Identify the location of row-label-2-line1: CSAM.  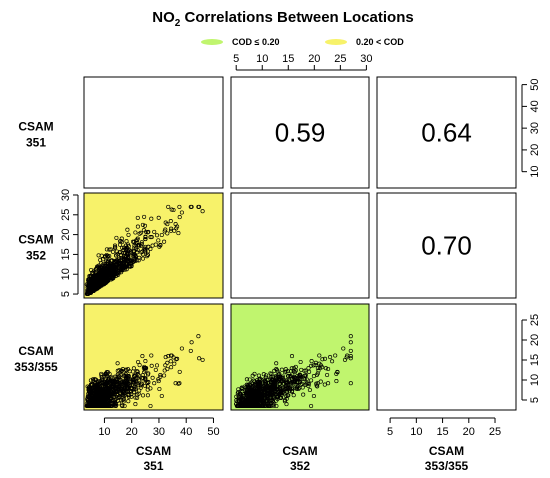
(35, 351).